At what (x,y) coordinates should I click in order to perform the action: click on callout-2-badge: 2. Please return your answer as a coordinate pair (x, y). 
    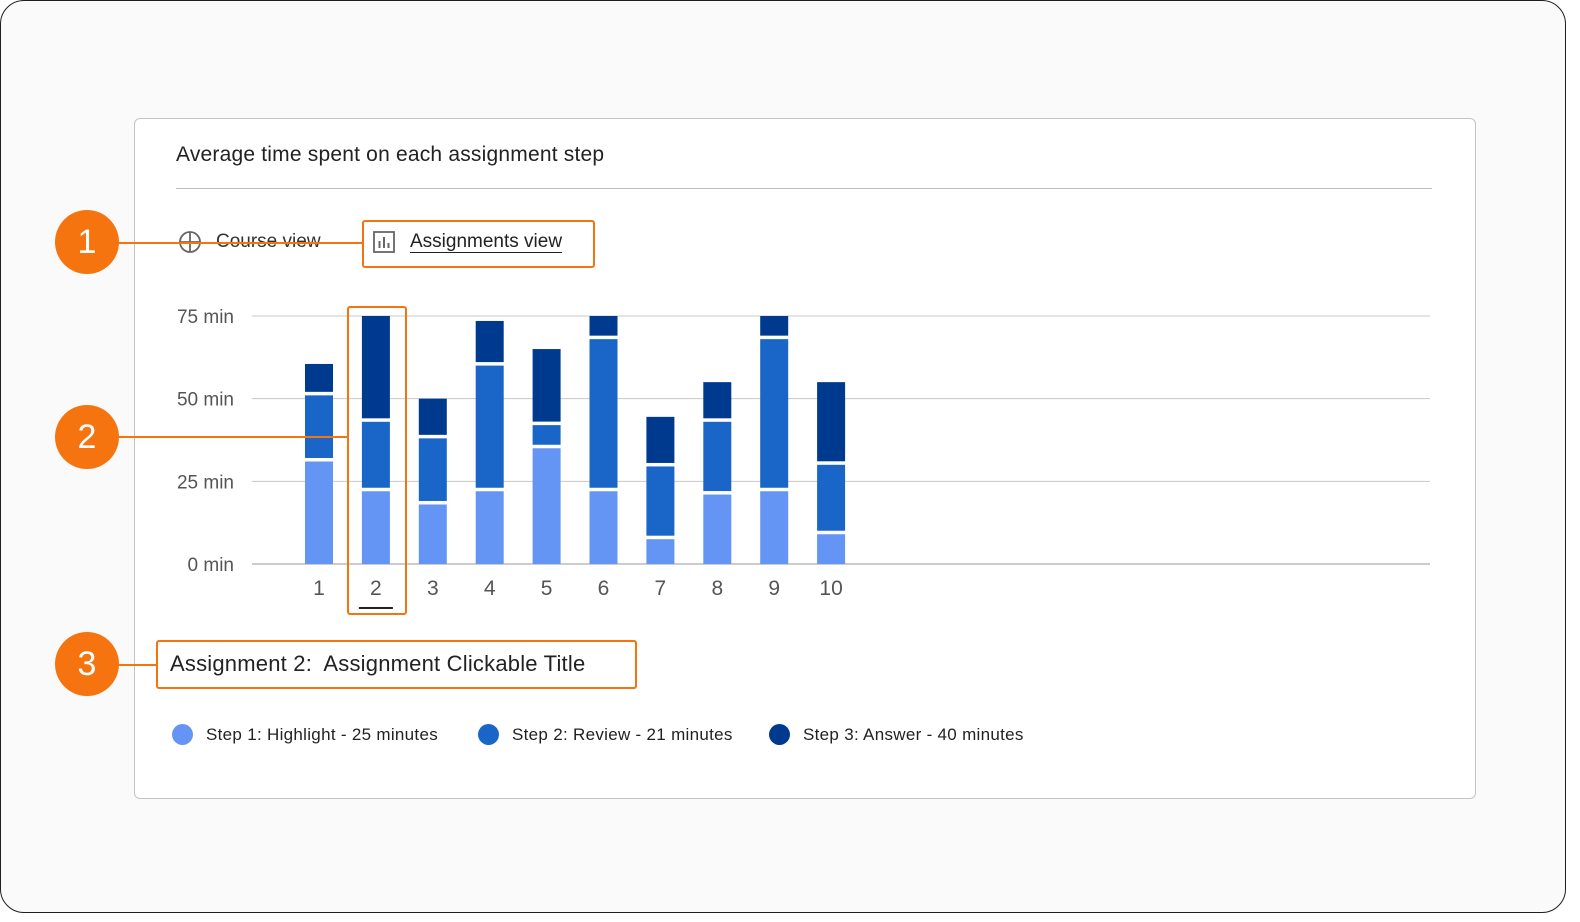
    Looking at the image, I should click on (87, 437).